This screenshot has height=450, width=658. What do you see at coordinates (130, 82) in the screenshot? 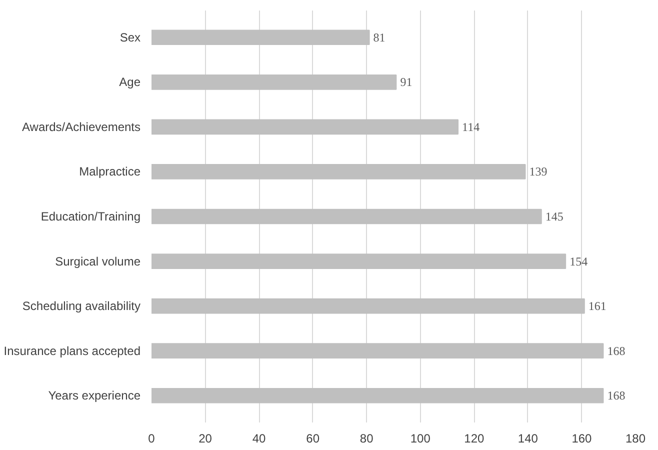
I see `y-tick-label: Age` at bounding box center [130, 82].